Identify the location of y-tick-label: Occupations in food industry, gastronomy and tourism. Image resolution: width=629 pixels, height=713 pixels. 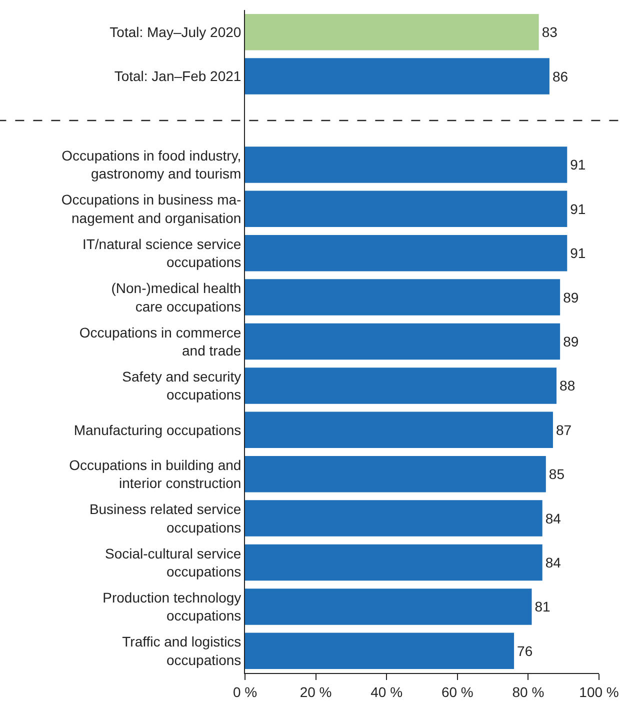
(152, 165).